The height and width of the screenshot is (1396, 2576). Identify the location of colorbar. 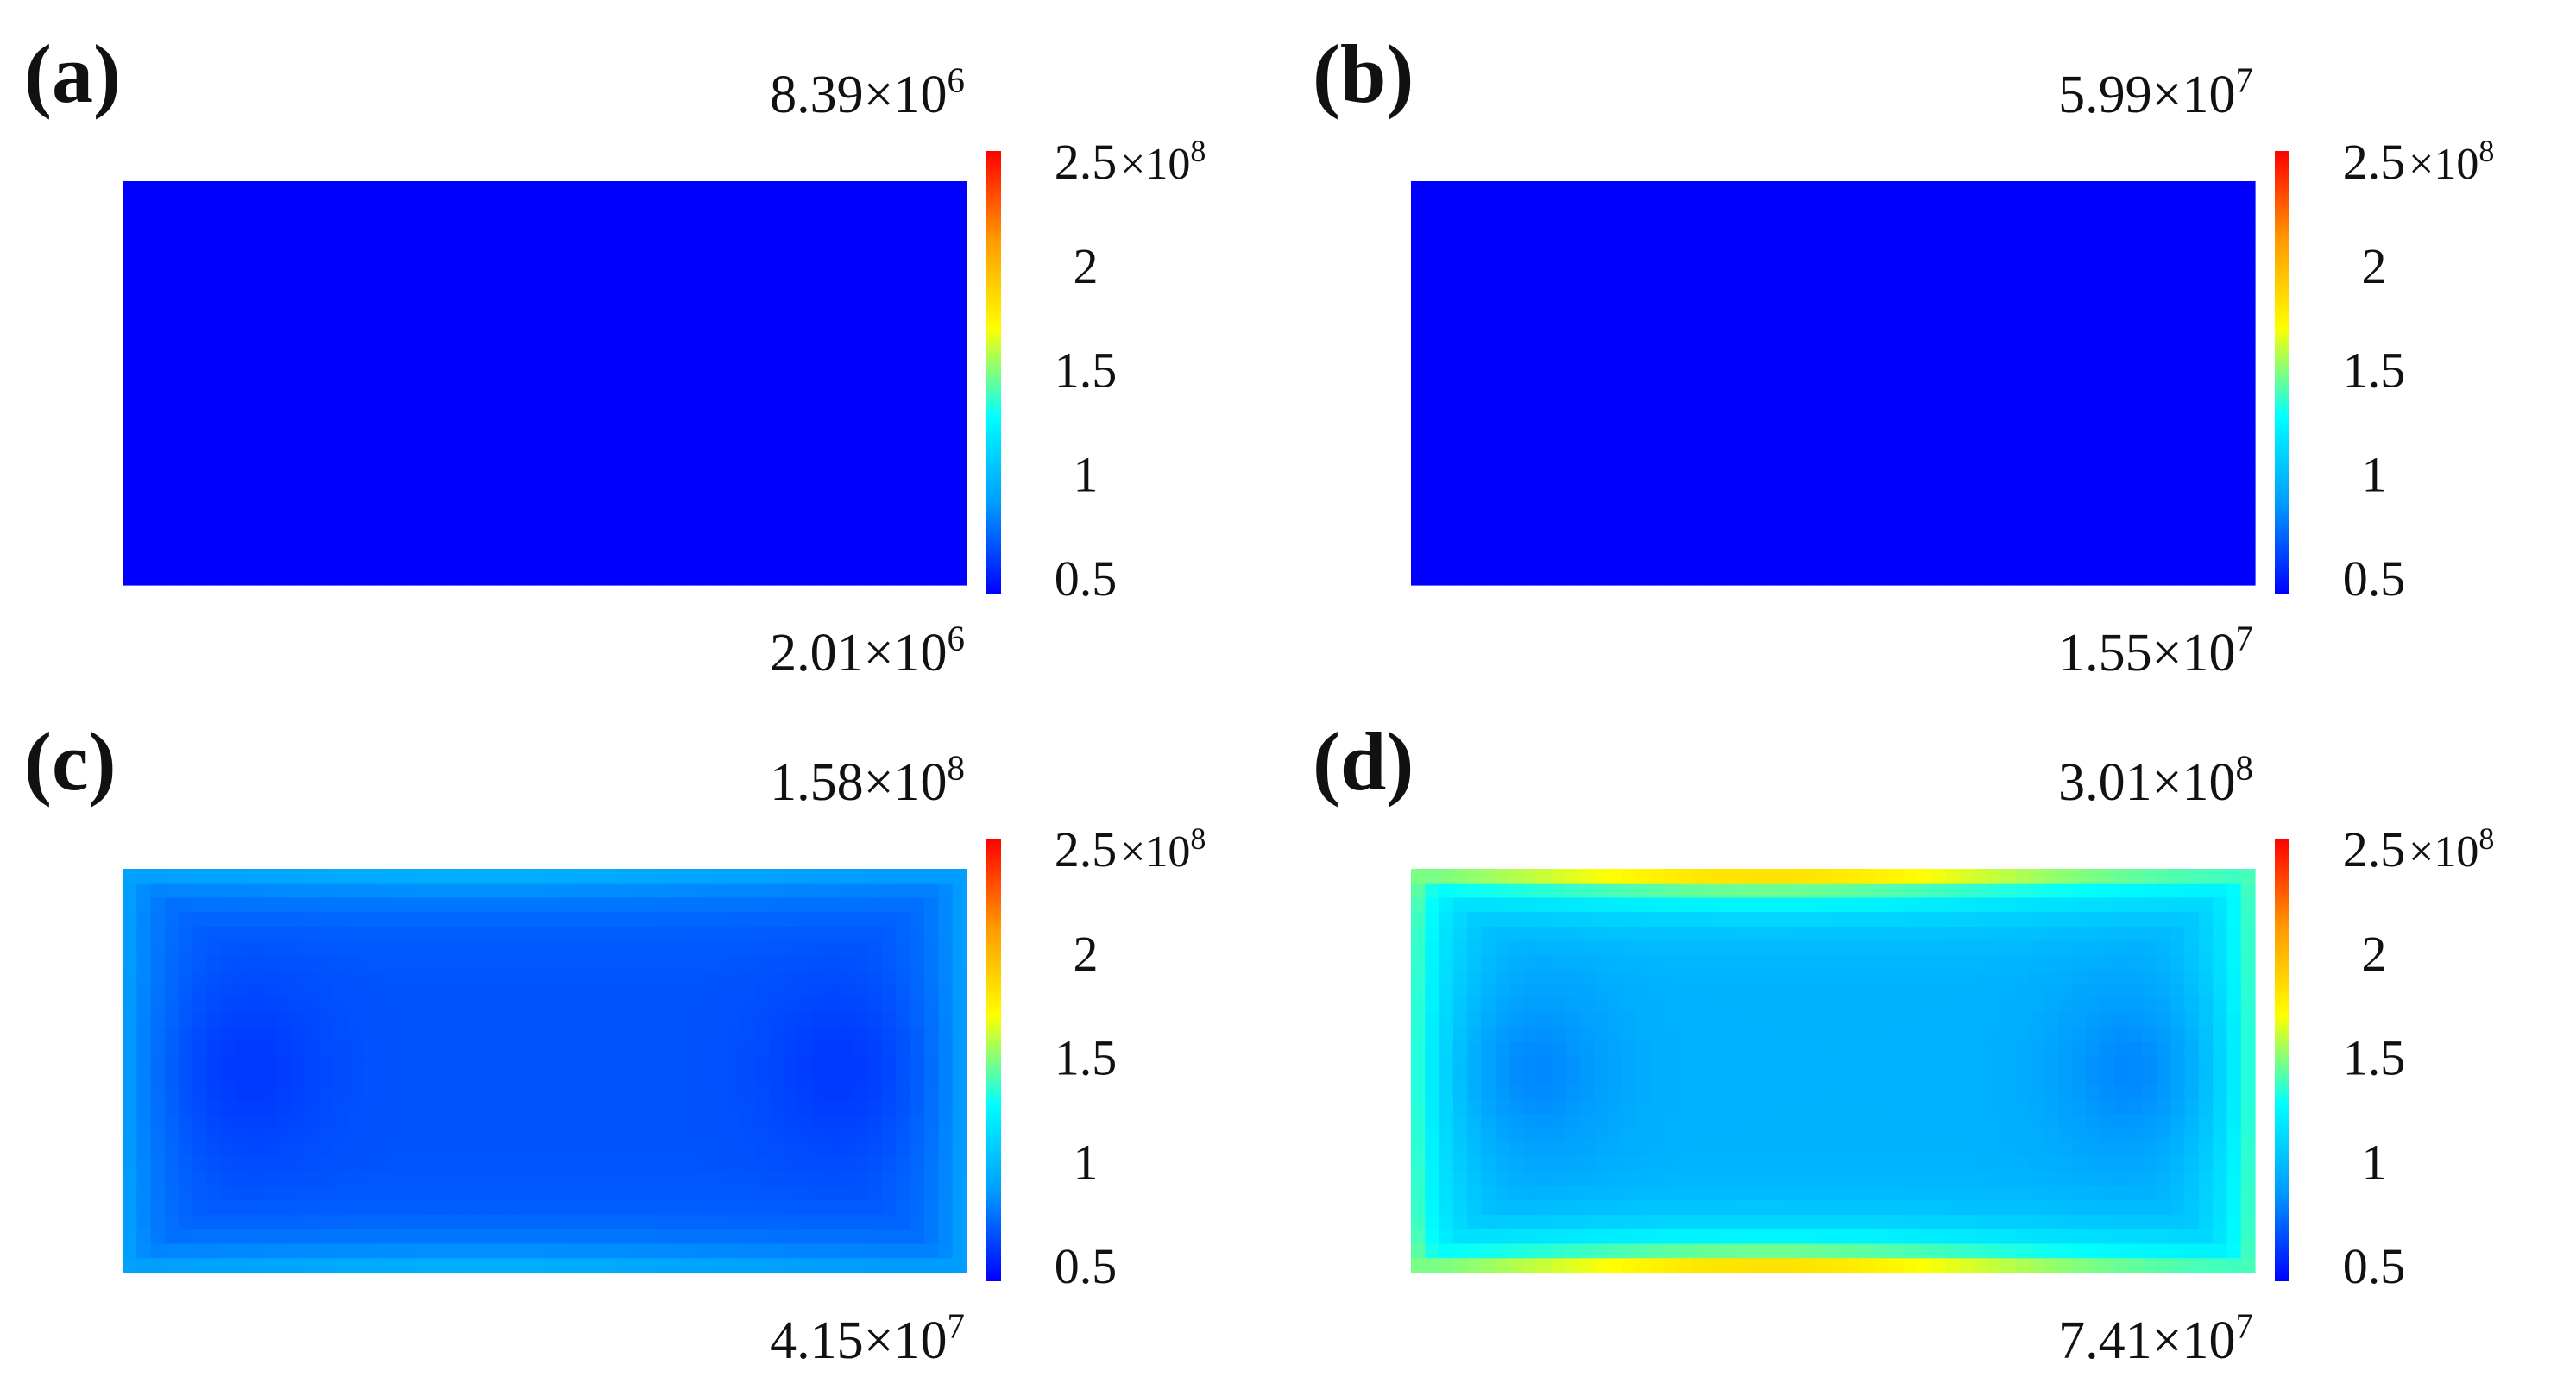
(2282, 372).